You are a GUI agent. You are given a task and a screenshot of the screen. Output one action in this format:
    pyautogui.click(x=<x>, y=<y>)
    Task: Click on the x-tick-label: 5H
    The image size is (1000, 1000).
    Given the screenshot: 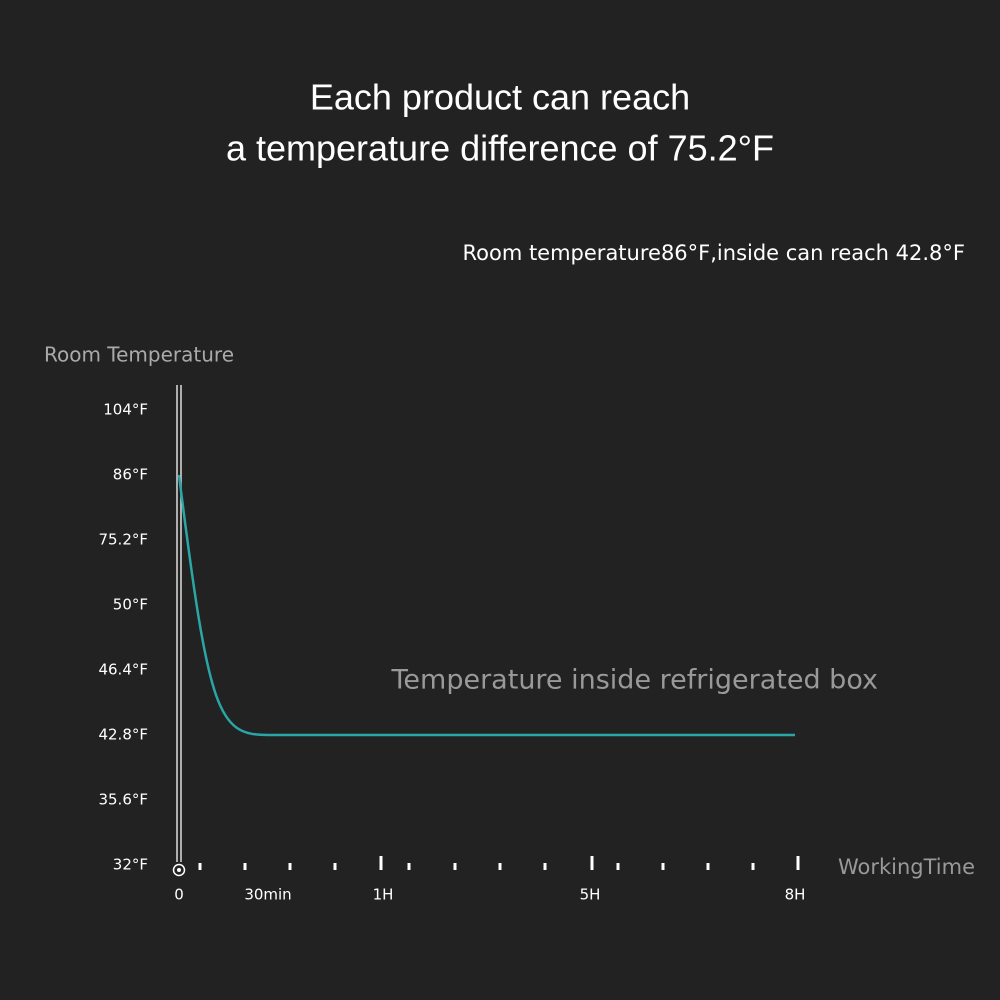 What is the action you would take?
    pyautogui.click(x=590, y=895)
    